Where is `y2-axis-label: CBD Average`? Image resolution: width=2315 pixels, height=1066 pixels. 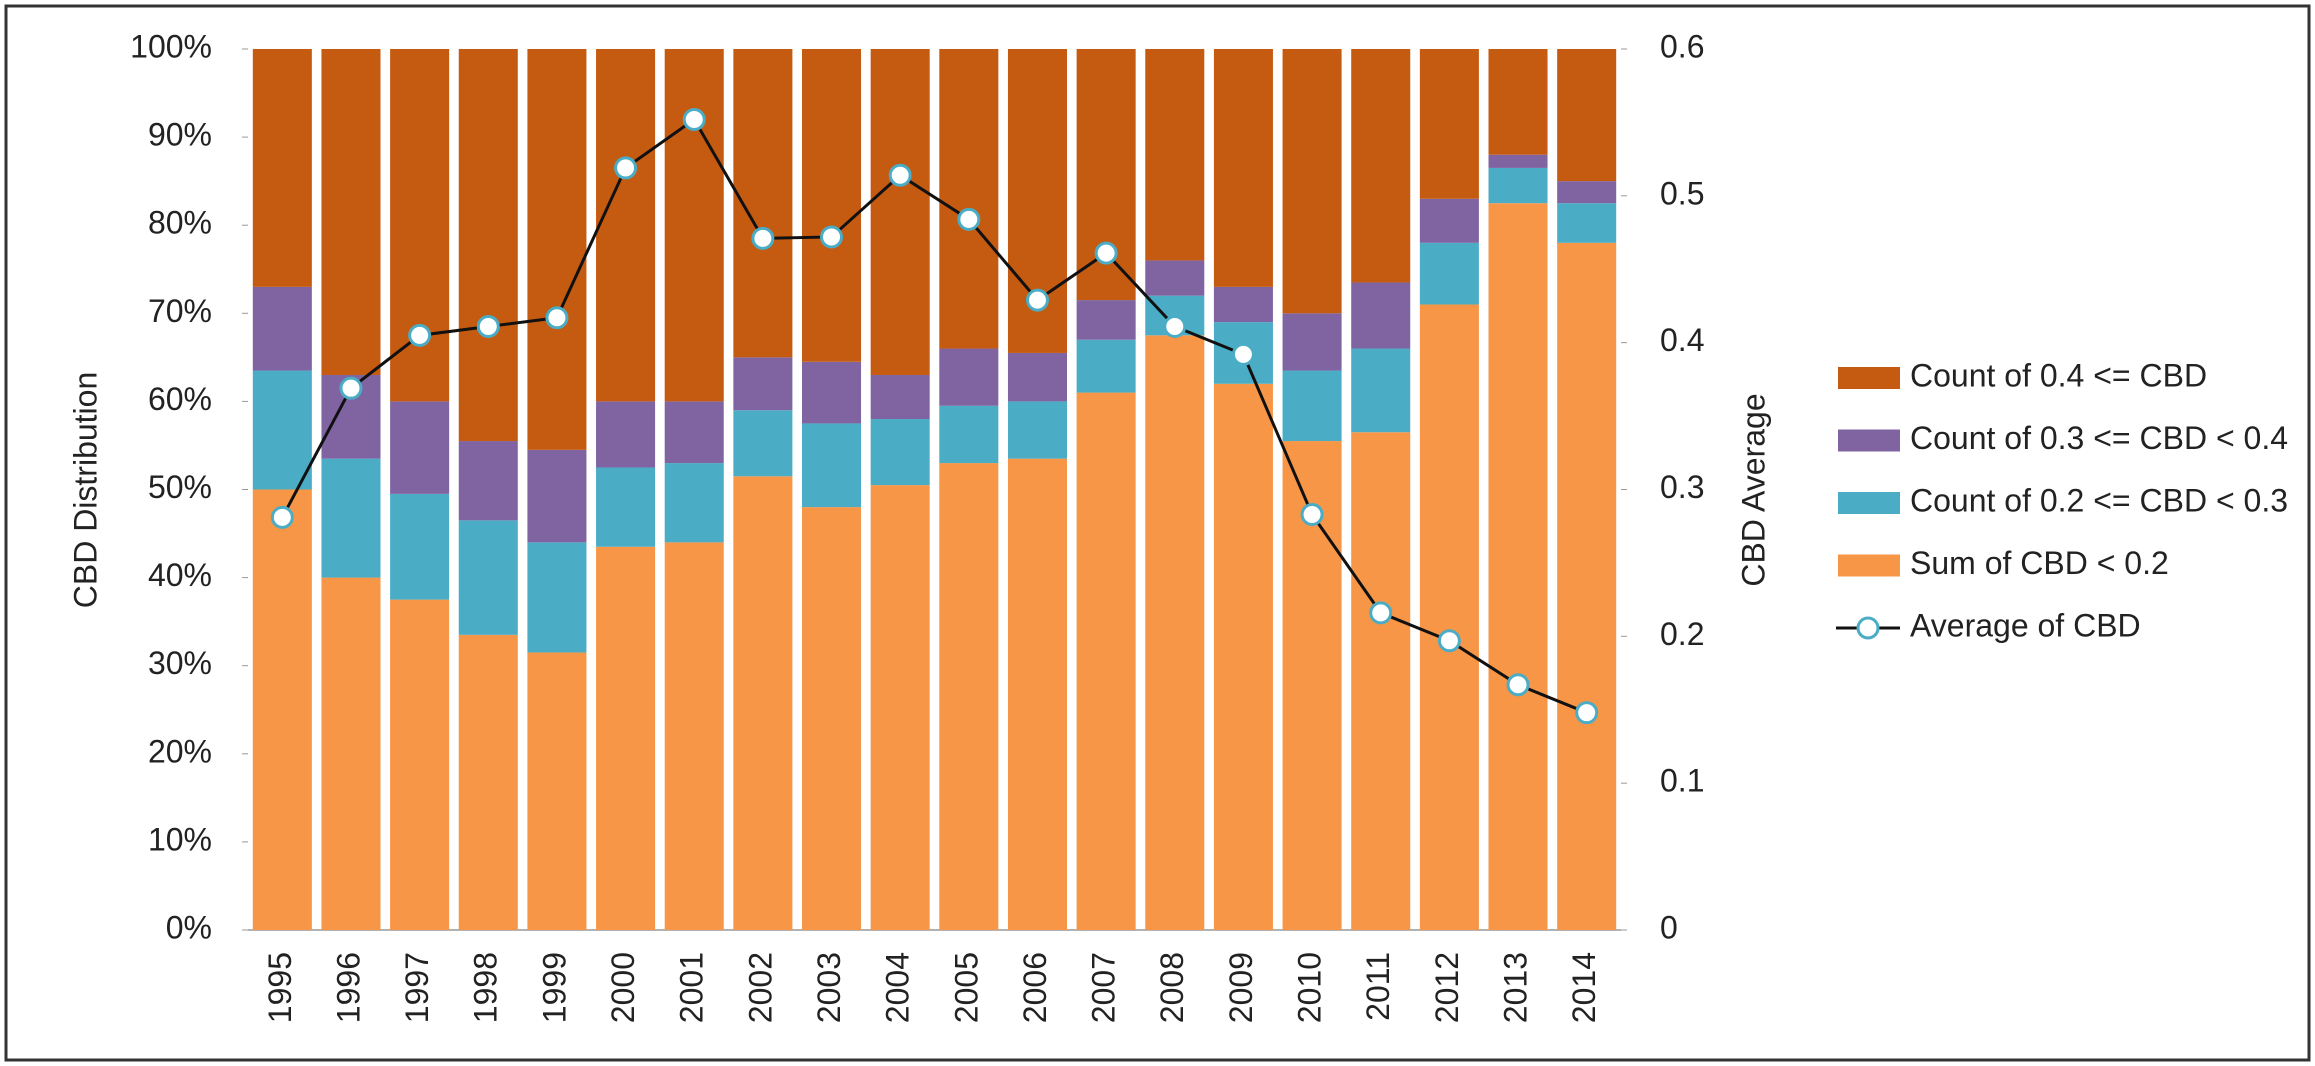
y2-axis-label: CBD Average is located at coordinates (1753, 489).